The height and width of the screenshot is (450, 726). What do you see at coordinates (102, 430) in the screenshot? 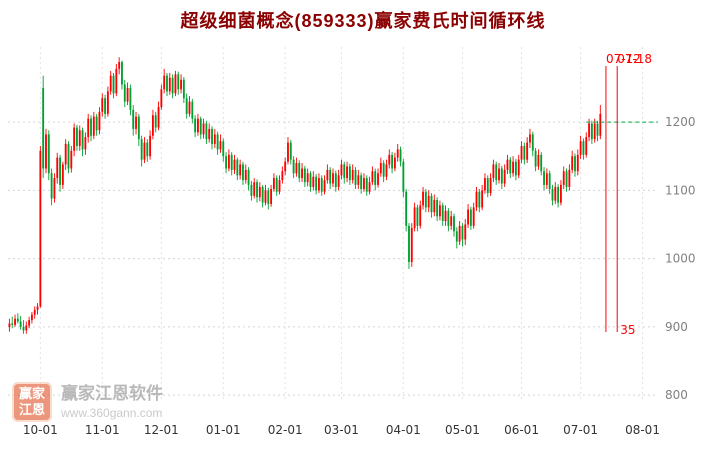
I see `x-tick-label: 11-01` at bounding box center [102, 430].